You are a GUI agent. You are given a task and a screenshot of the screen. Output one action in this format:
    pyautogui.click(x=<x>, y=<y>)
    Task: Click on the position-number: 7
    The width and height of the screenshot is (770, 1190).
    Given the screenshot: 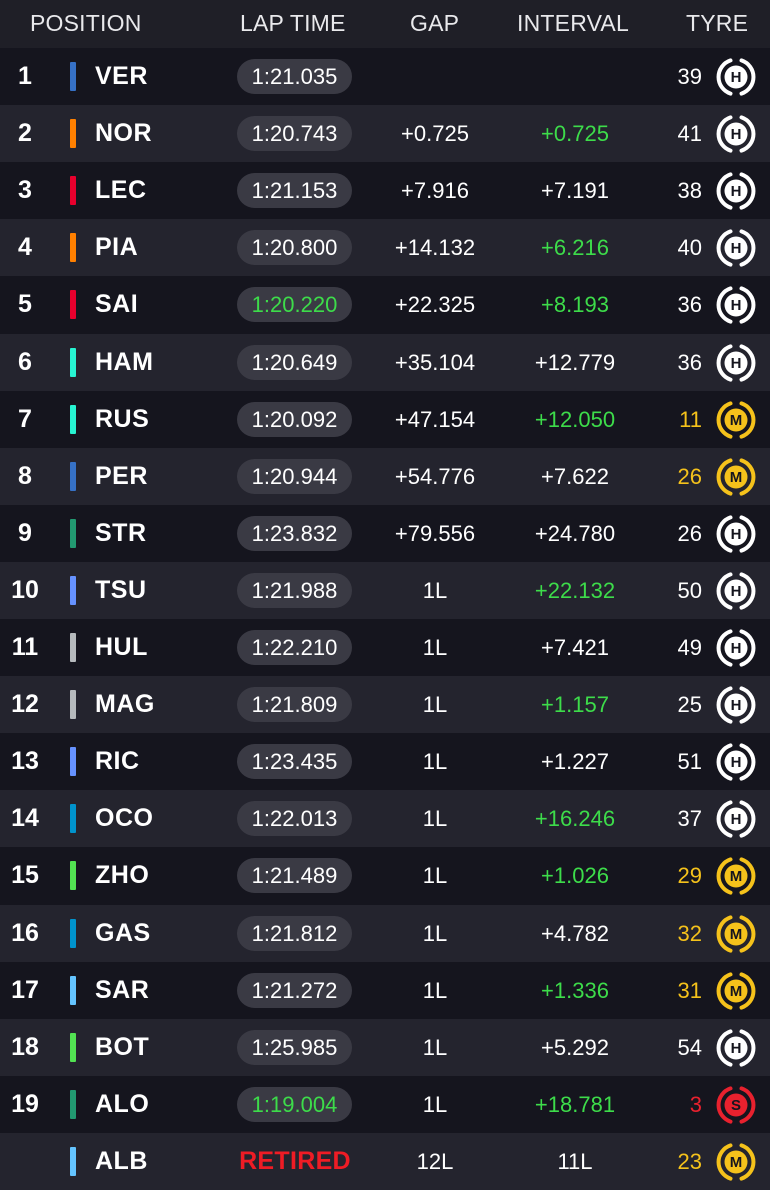 What is the action you would take?
    pyautogui.click(x=25, y=418)
    